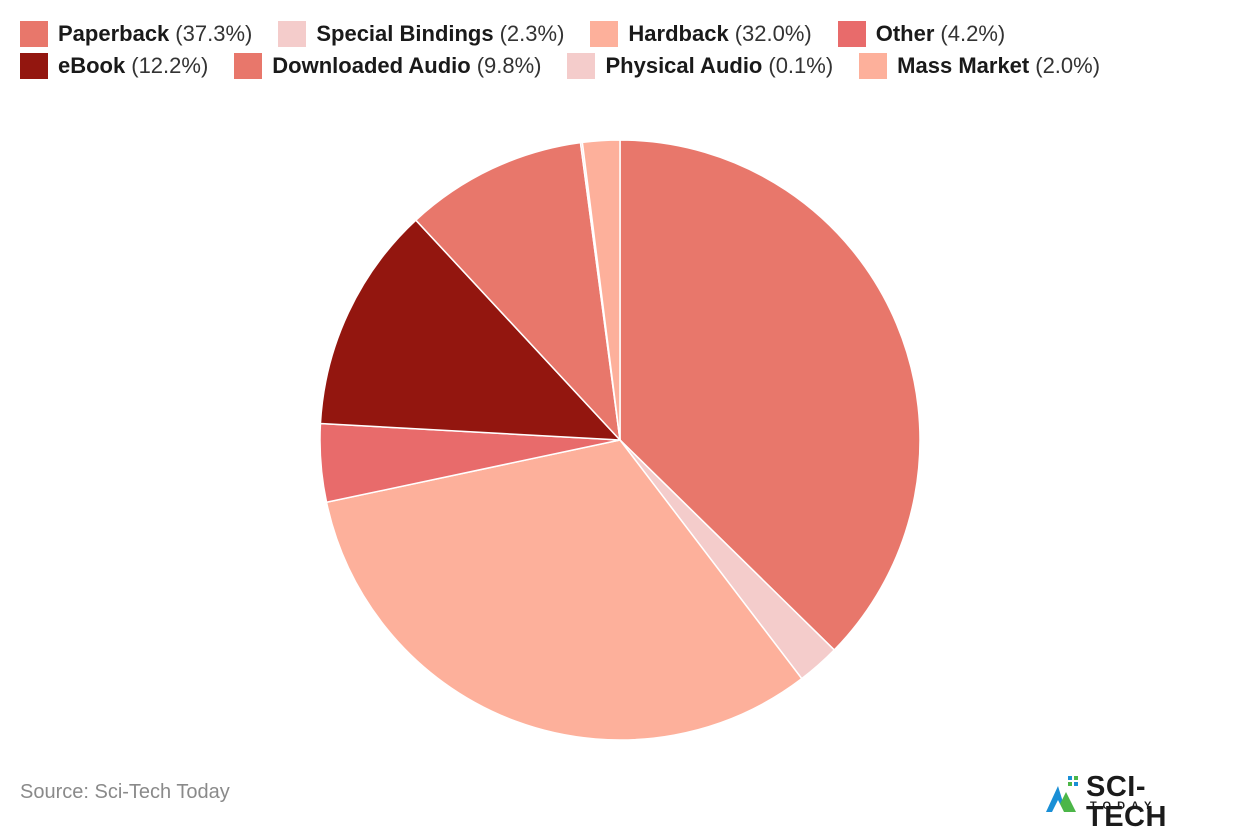 Image resolution: width=1240 pixels, height=833 pixels. I want to click on legend-item-paperback: Paperback (37.3%), so click(136, 34).